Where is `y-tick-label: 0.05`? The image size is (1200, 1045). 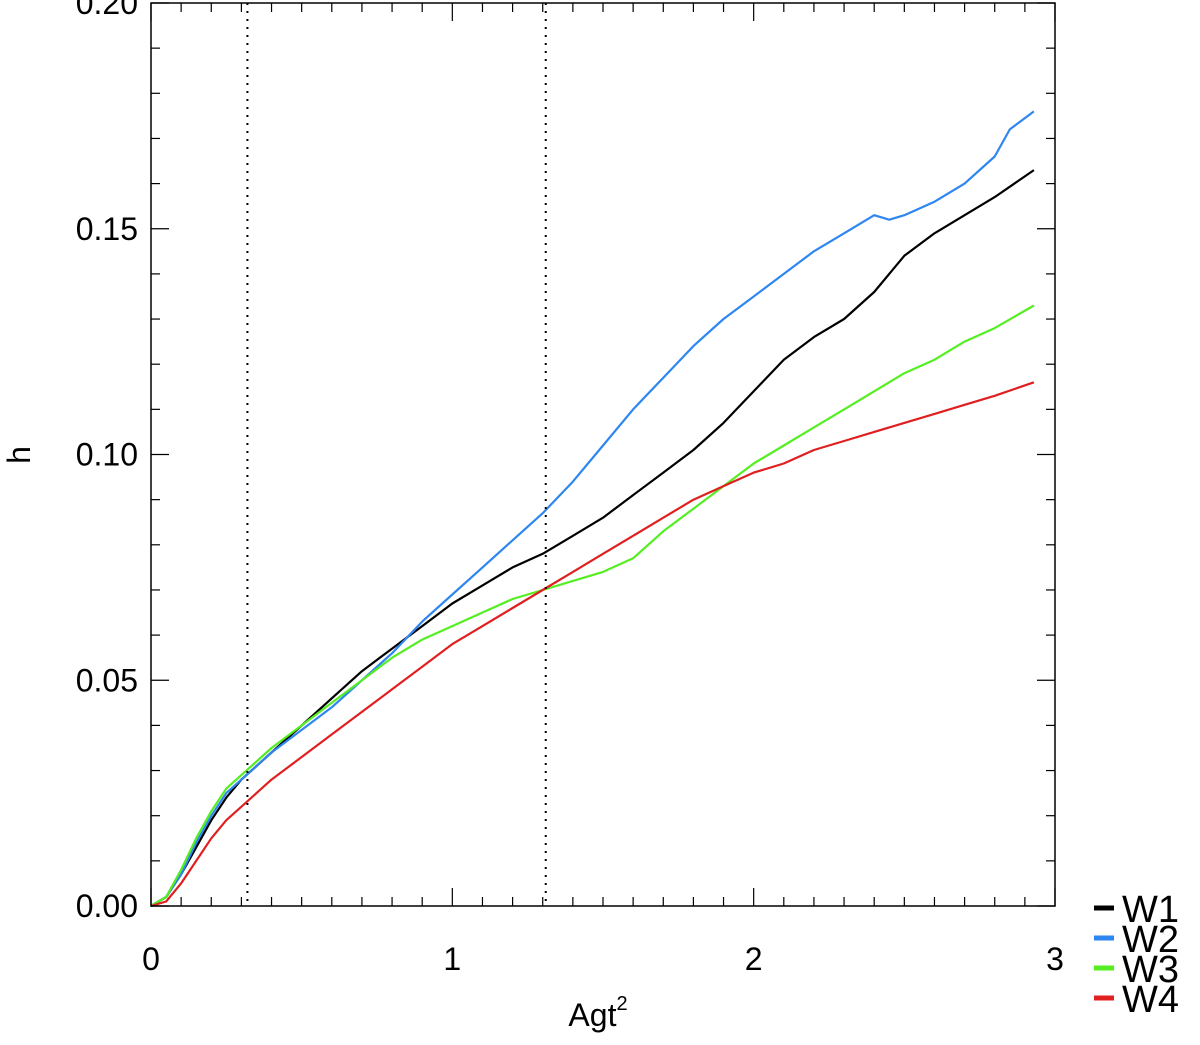
y-tick-label: 0.05 is located at coordinates (107, 680).